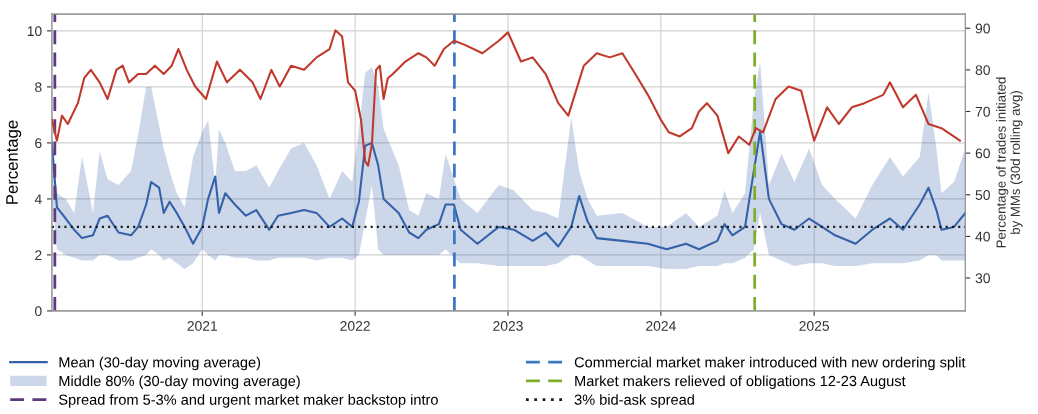 The width and height of the screenshot is (1038, 414). Describe the element at coordinates (160, 363) in the screenshot. I see `legend-label: Mean (30-day moving average)` at that location.